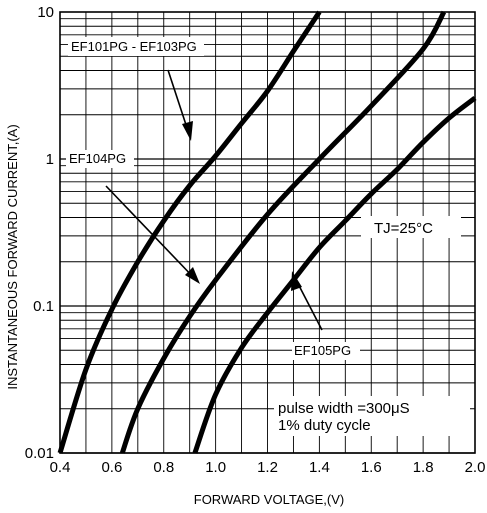 The height and width of the screenshot is (513, 487). What do you see at coordinates (475, 467) in the screenshot?
I see `x-tick-label: 2.0` at bounding box center [475, 467].